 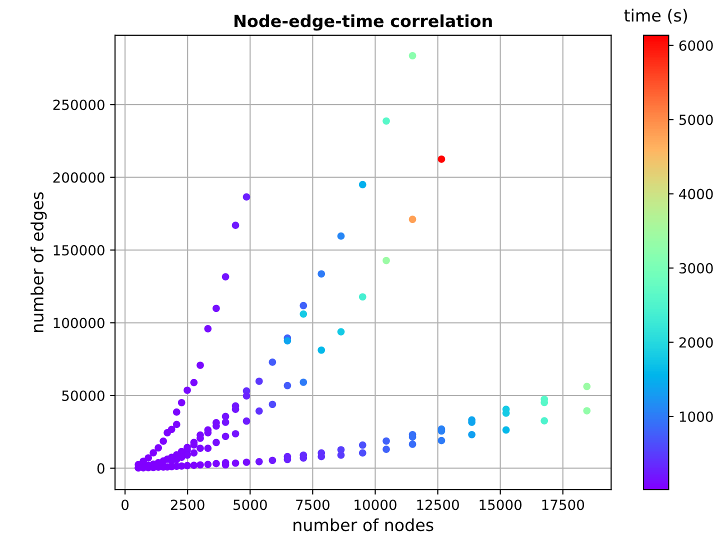 I want to click on color-bar-label: 2000, so click(x=696, y=342).